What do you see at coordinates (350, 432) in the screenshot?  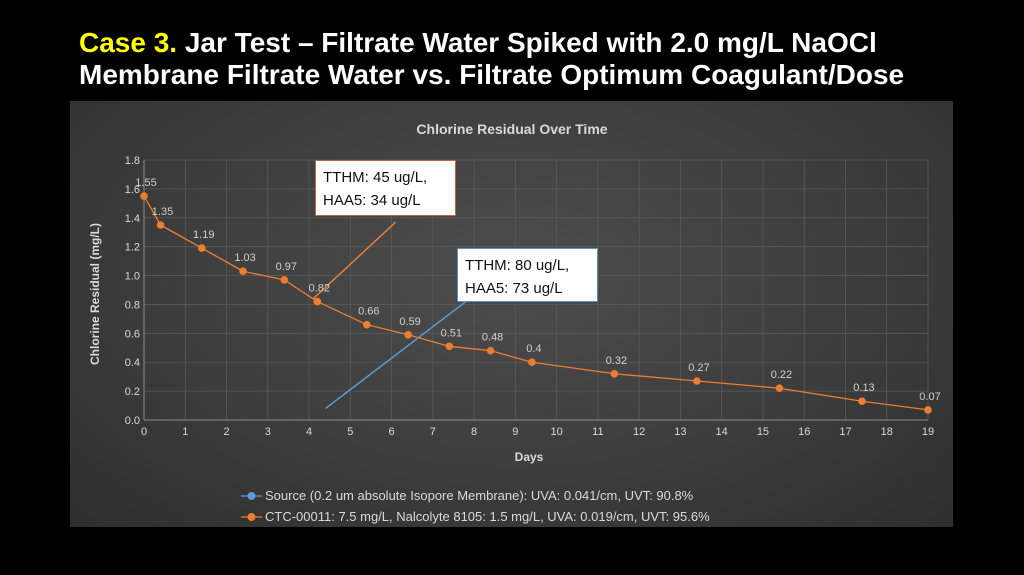 I see `x-tick-label: 5` at bounding box center [350, 432].